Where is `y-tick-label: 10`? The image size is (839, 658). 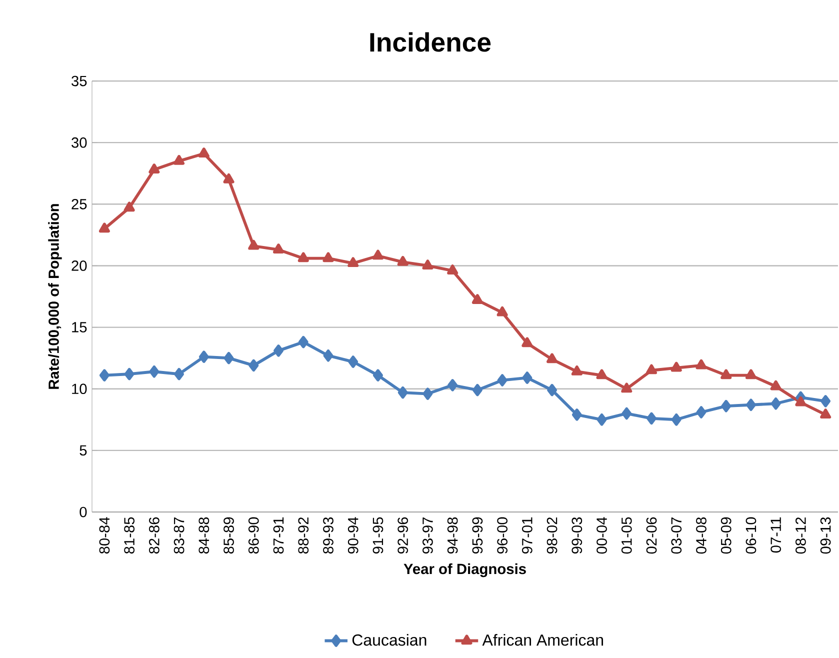 y-tick-label: 10 is located at coordinates (79, 389).